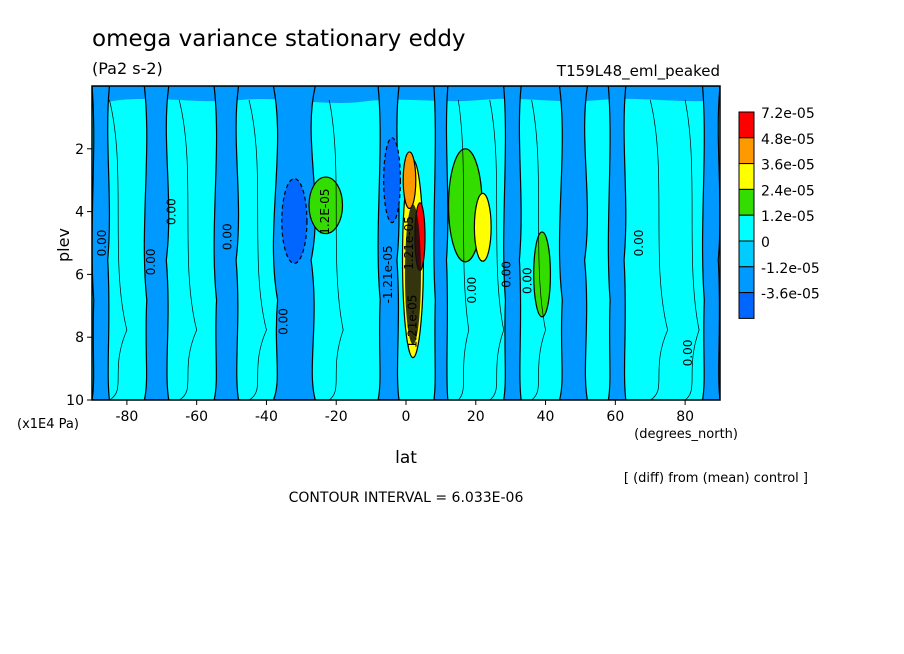 This screenshot has height=654, width=904. I want to click on legend-label: 0, so click(765, 243).